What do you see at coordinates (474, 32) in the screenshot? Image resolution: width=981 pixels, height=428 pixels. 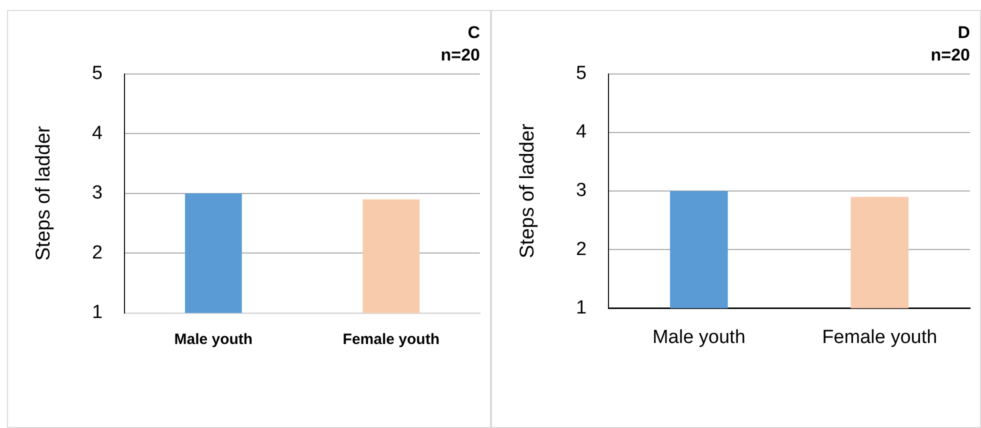 I see `chart-title: C` at bounding box center [474, 32].